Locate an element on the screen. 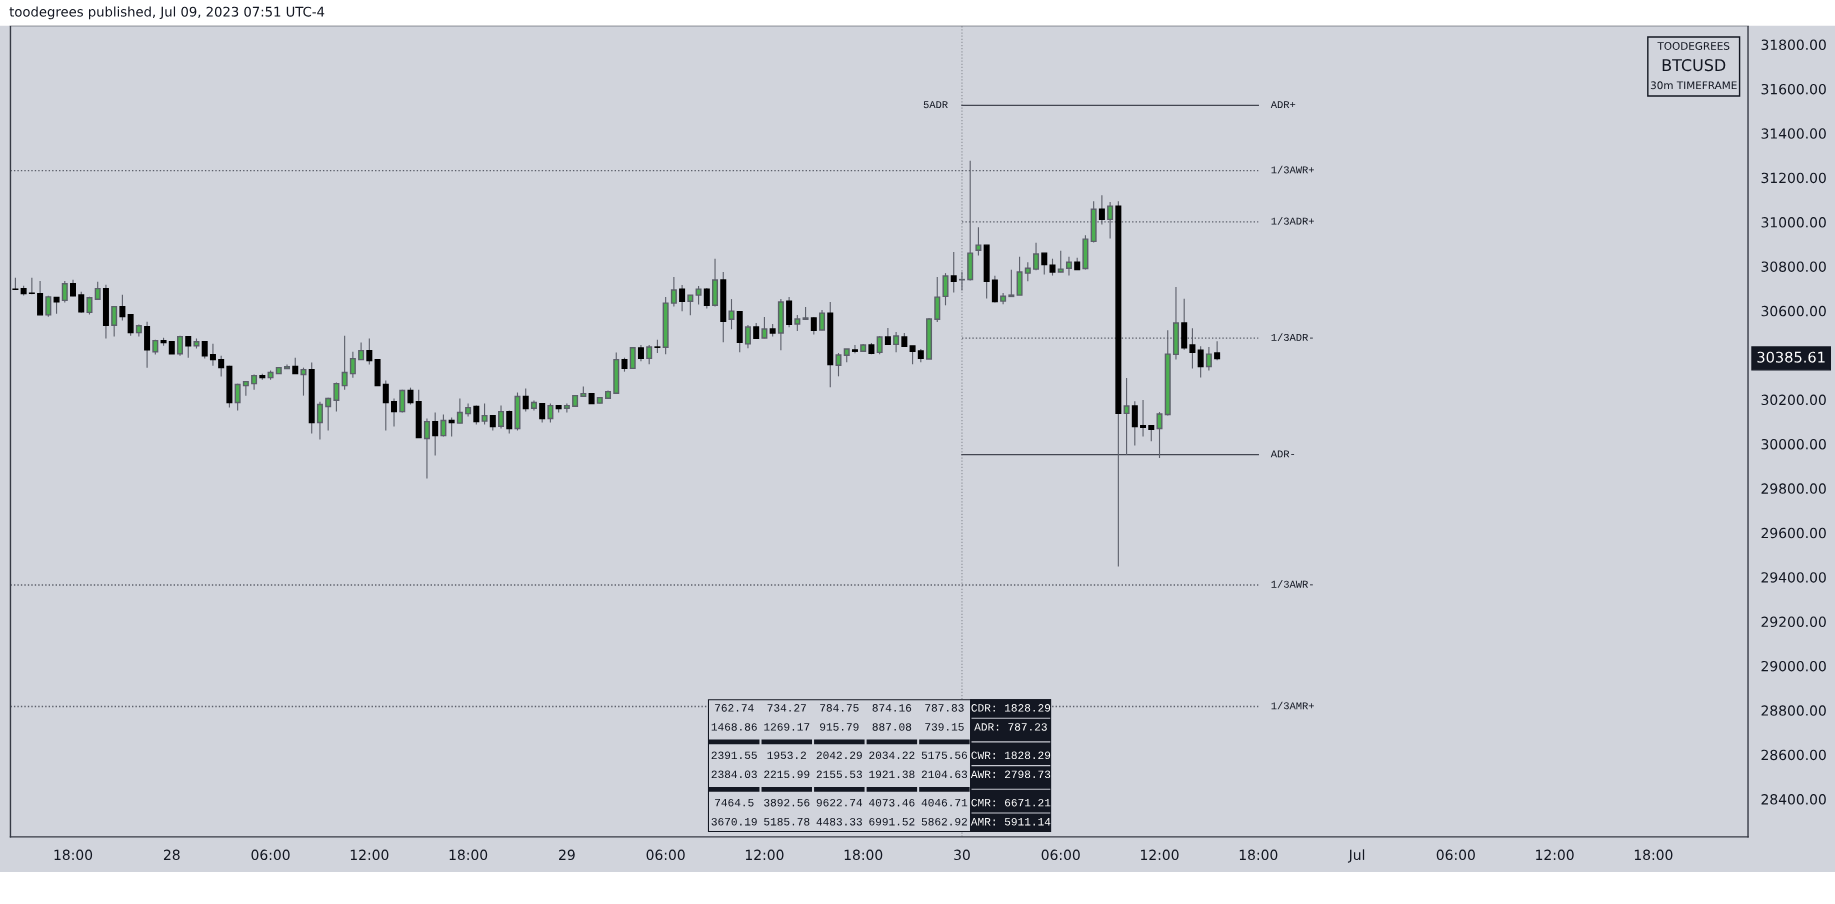 This screenshot has width=1835, height=904. annotation: 3670.19 is located at coordinates (734, 821).